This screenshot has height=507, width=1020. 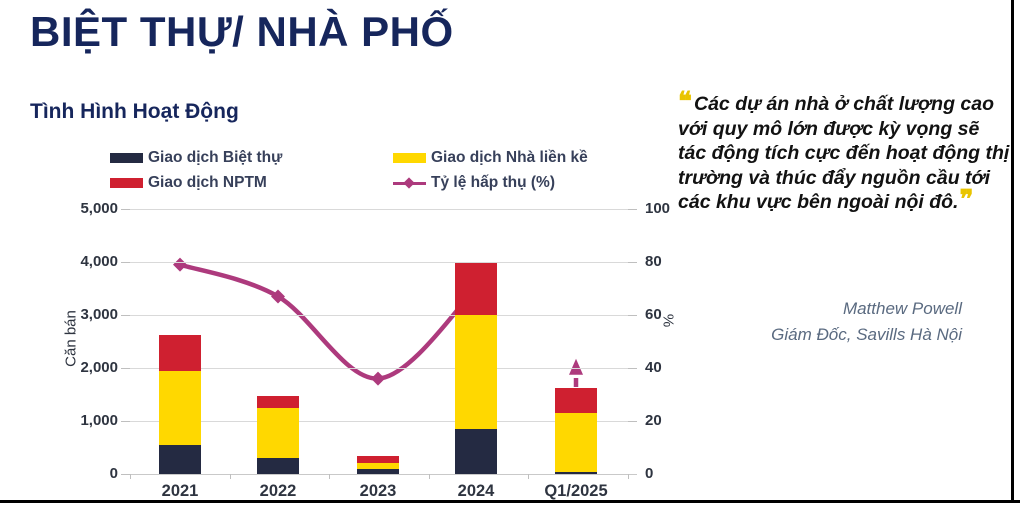 What do you see at coordinates (821, 321) in the screenshot?
I see `quote-attribution: Matthew Powell Giám Đốc, Savills Hà Nội` at bounding box center [821, 321].